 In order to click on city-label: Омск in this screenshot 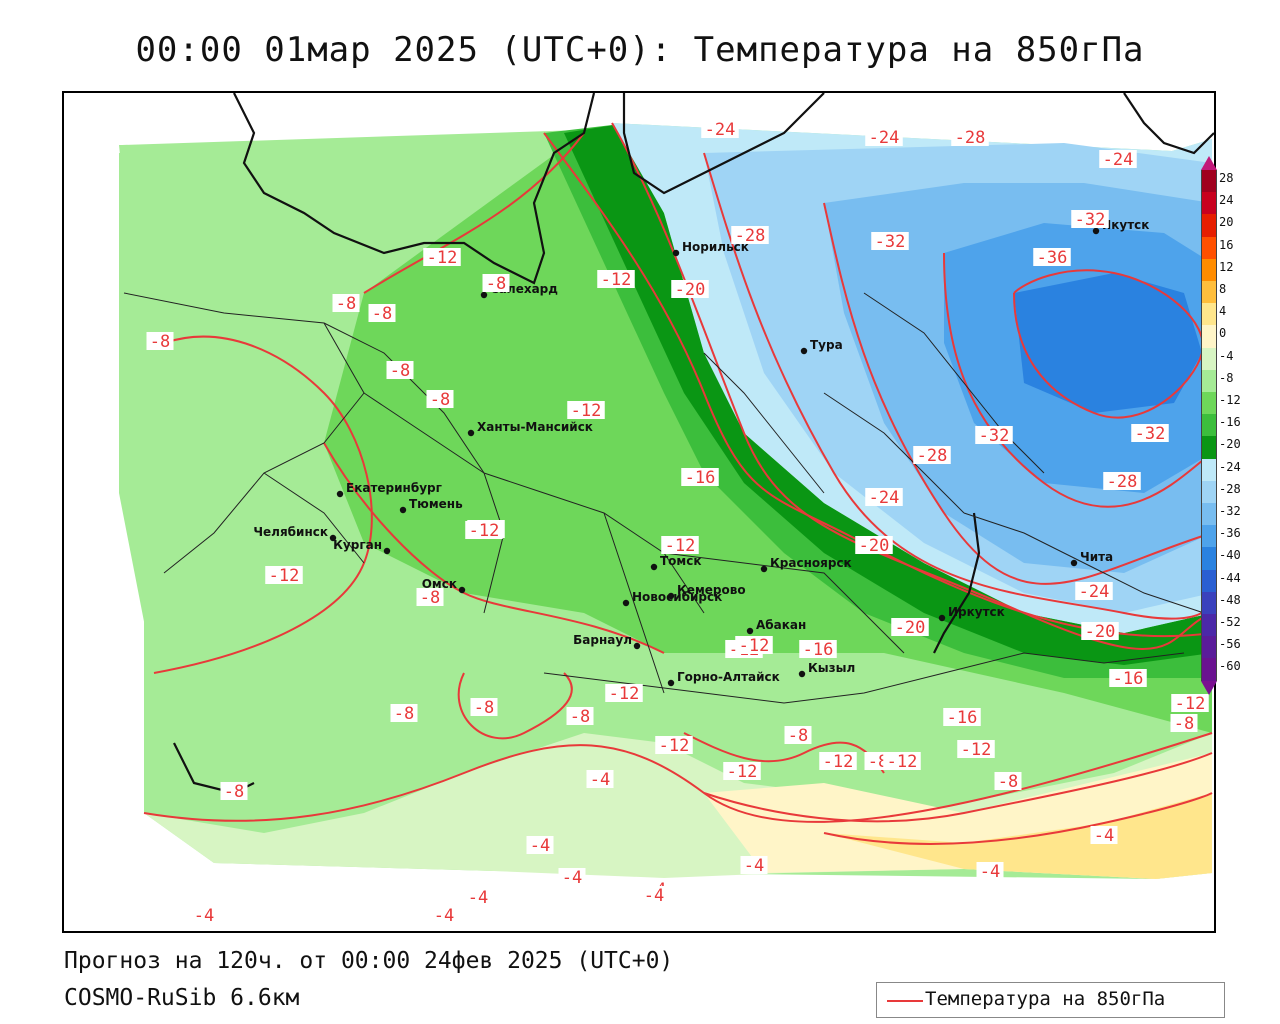, I will do `click(439, 584)`.